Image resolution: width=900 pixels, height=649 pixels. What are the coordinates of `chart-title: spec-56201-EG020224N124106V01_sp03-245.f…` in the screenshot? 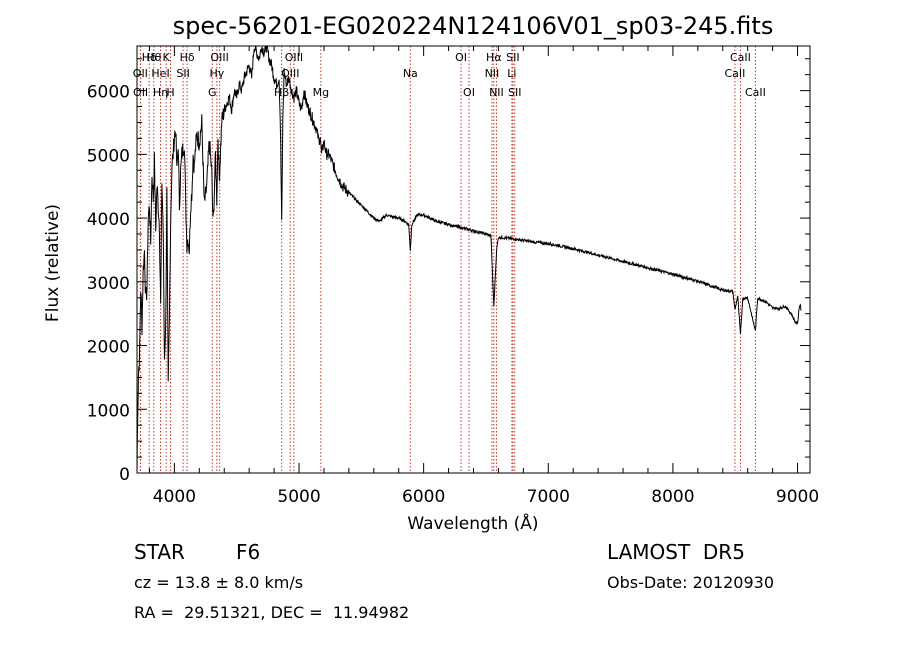 It's located at (473, 26).